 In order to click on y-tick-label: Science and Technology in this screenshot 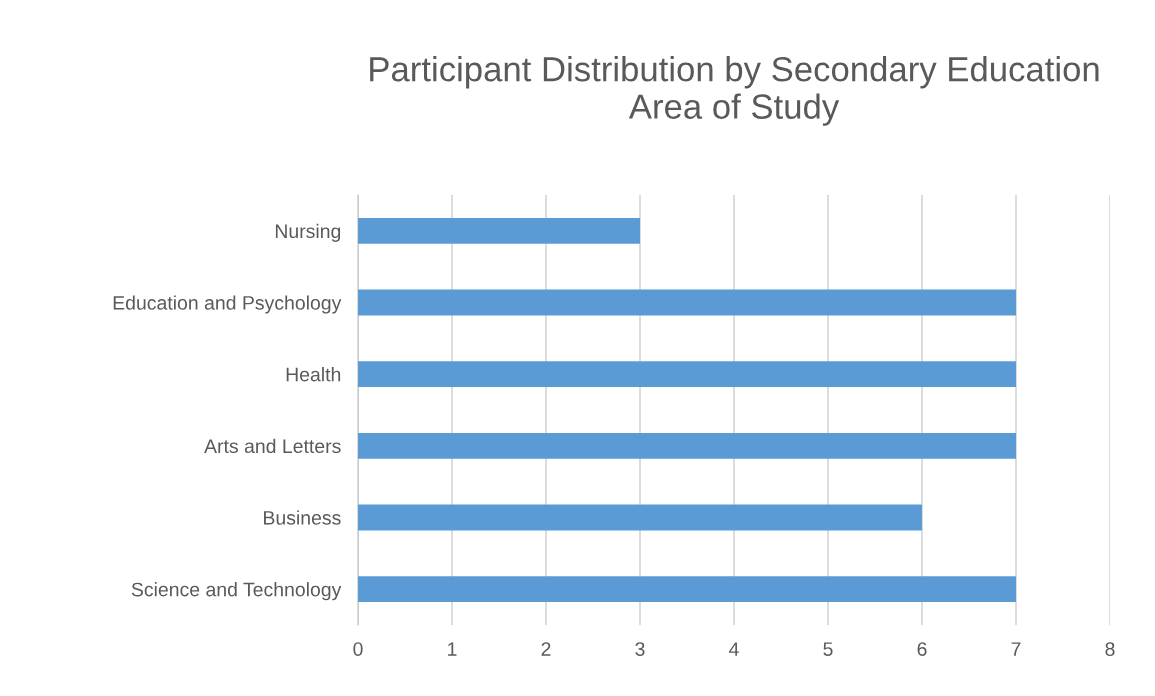, I will do `click(236, 591)`.